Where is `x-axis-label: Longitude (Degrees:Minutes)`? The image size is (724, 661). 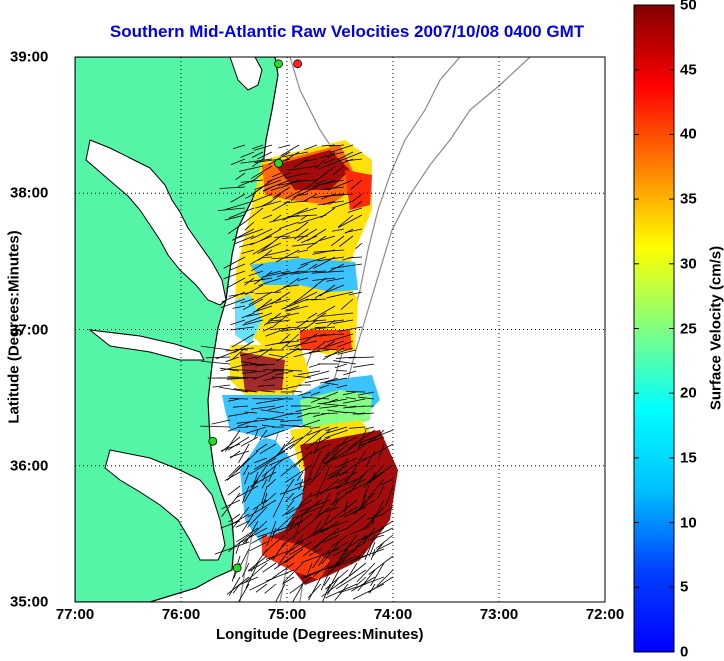 x-axis-label: Longitude (Degrees:Minutes) is located at coordinates (320, 634).